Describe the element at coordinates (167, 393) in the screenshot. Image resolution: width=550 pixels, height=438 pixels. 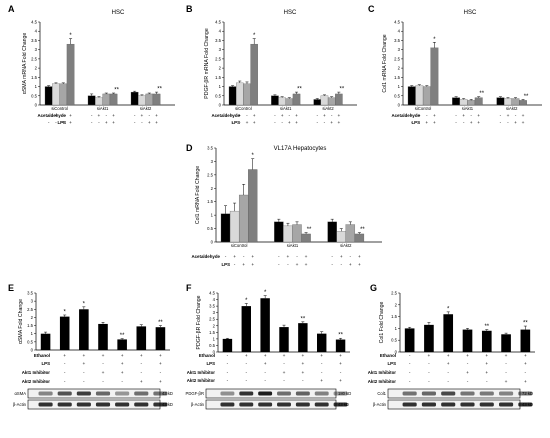
I see `blot-kd-label: 43 kD` at that location.